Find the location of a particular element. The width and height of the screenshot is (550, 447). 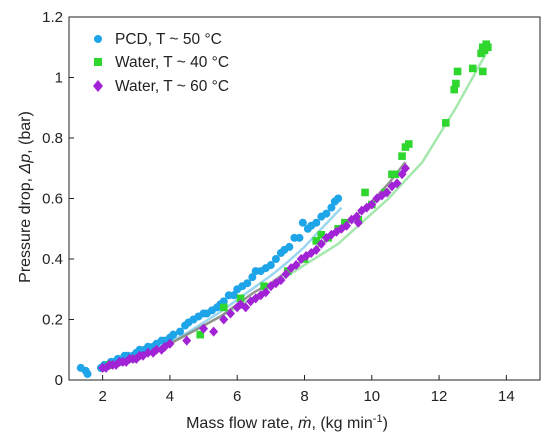

y-tick-label: 0 is located at coordinates (59, 380).